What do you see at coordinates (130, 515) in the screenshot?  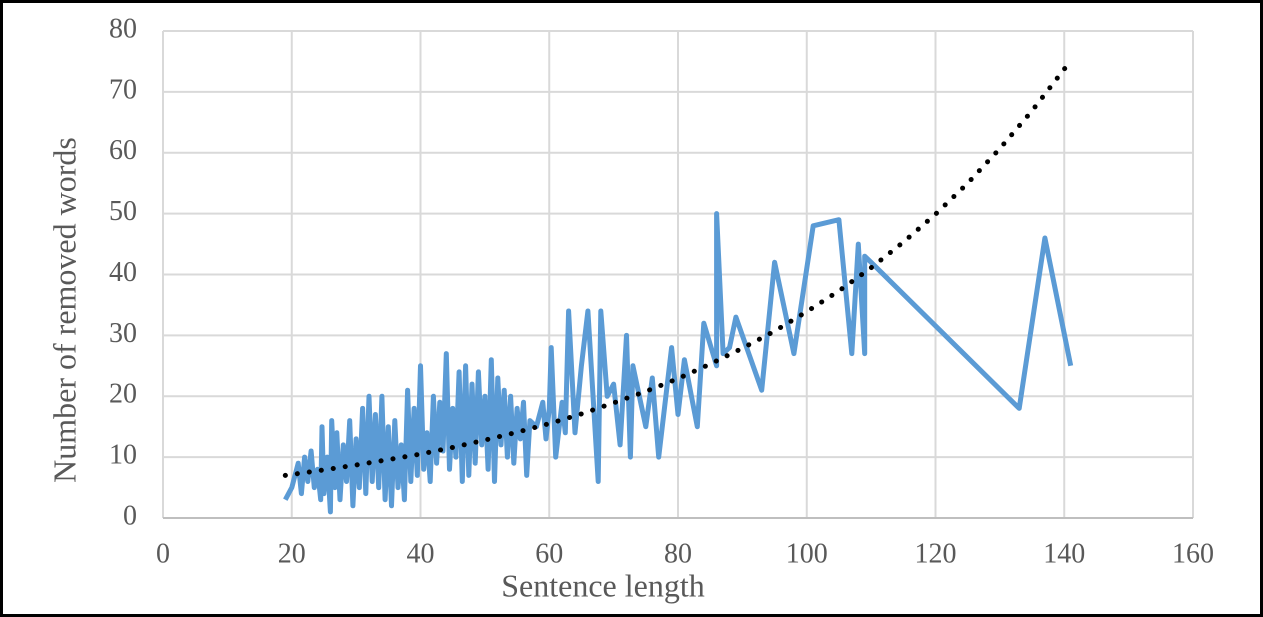 I see `y-tick-label: 0` at bounding box center [130, 515].